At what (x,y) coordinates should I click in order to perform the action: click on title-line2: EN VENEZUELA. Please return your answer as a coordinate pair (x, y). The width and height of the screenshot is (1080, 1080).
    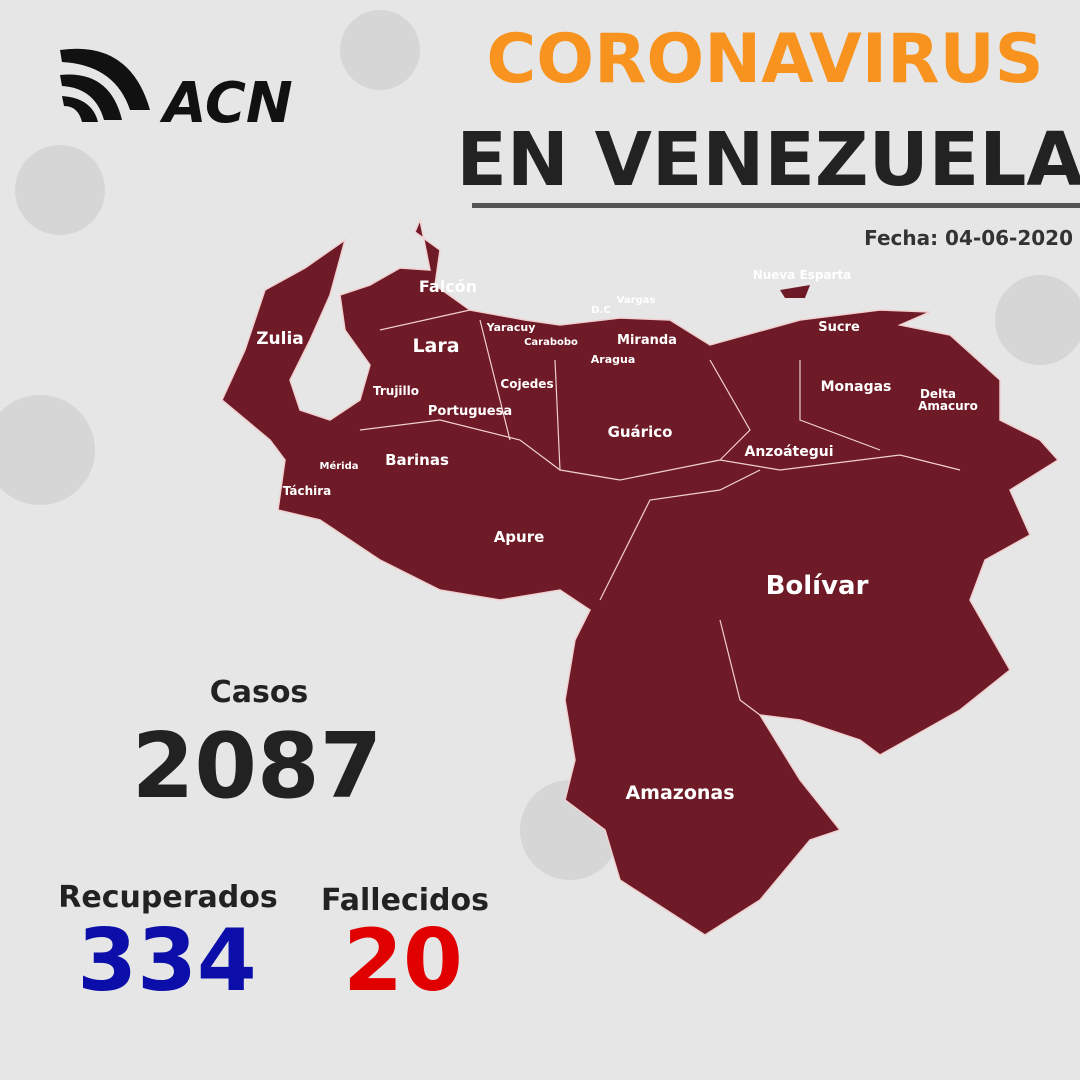
    Looking at the image, I should click on (768, 160).